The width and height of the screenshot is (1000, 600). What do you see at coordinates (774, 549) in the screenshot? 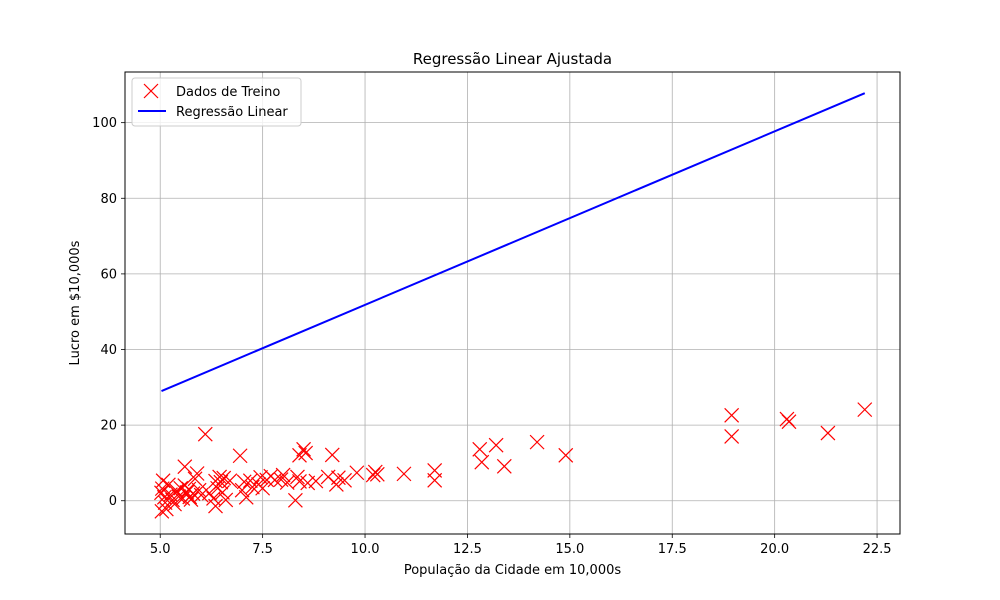
I see `x-tick-label: 20.0` at bounding box center [774, 549].